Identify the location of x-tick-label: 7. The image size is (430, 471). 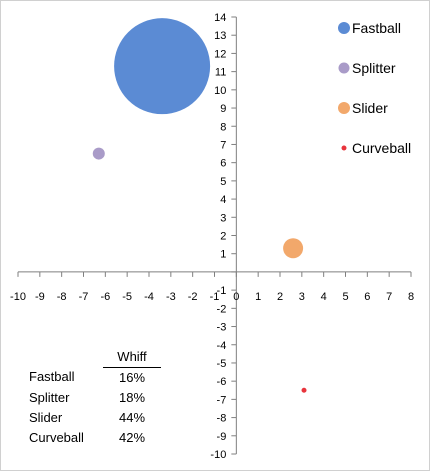
(389, 297).